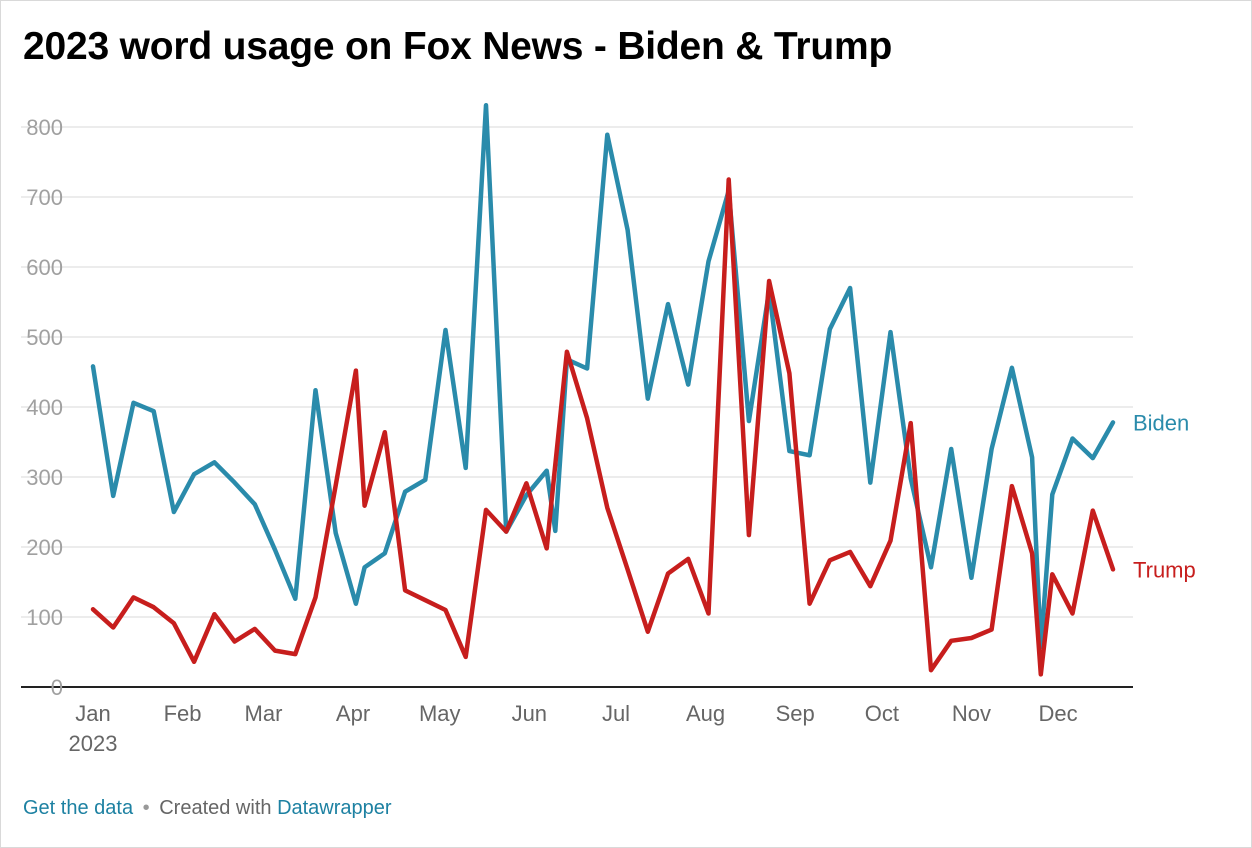  What do you see at coordinates (1058, 713) in the screenshot?
I see `x-tick-label: Dec` at bounding box center [1058, 713].